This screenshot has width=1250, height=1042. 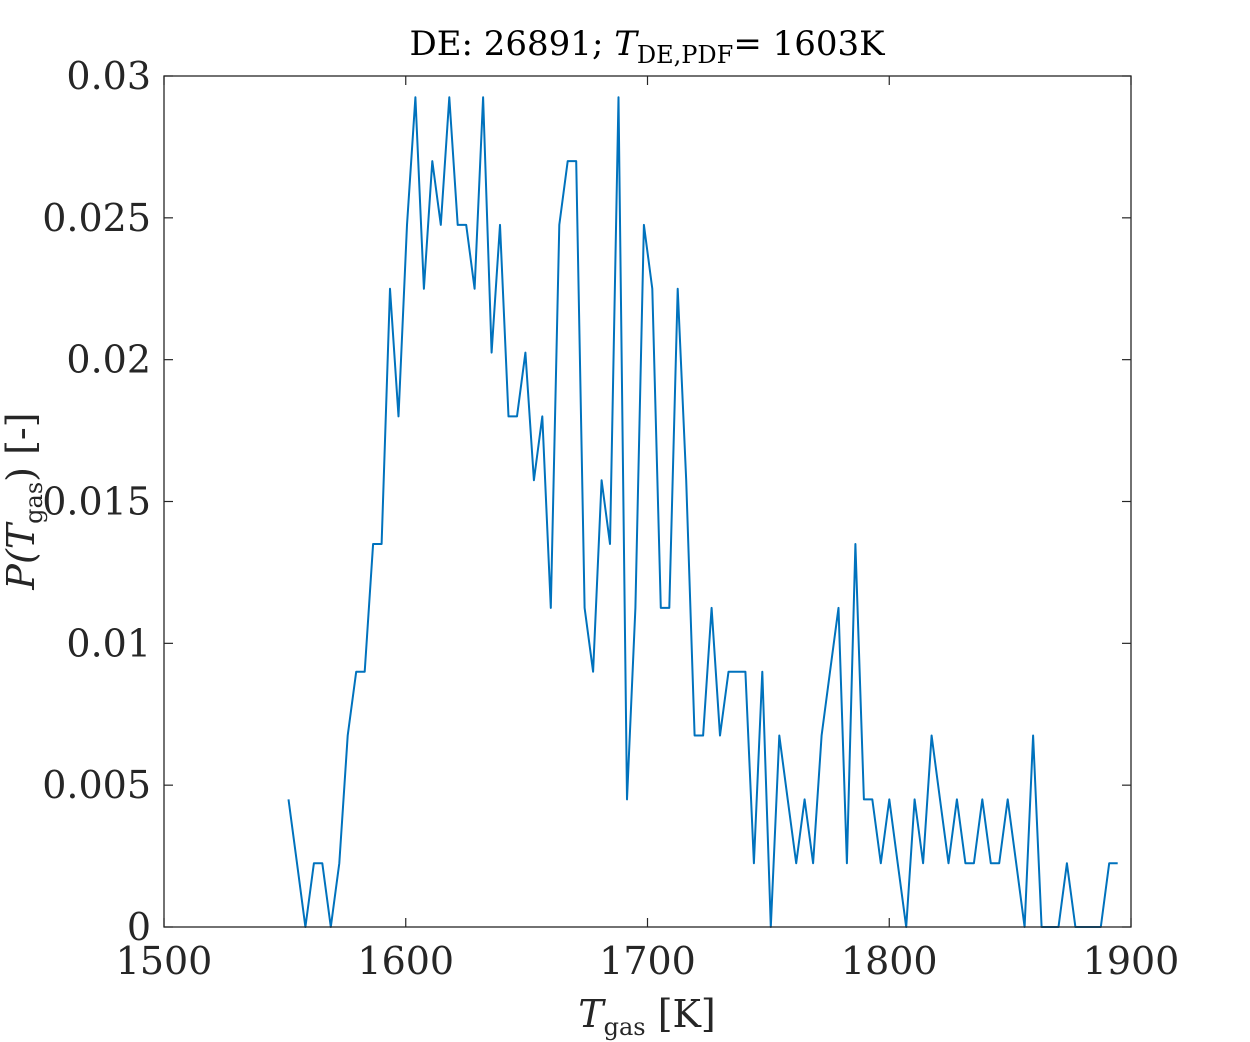 I want to click on y-tick-label: 0.015, so click(x=96, y=502).